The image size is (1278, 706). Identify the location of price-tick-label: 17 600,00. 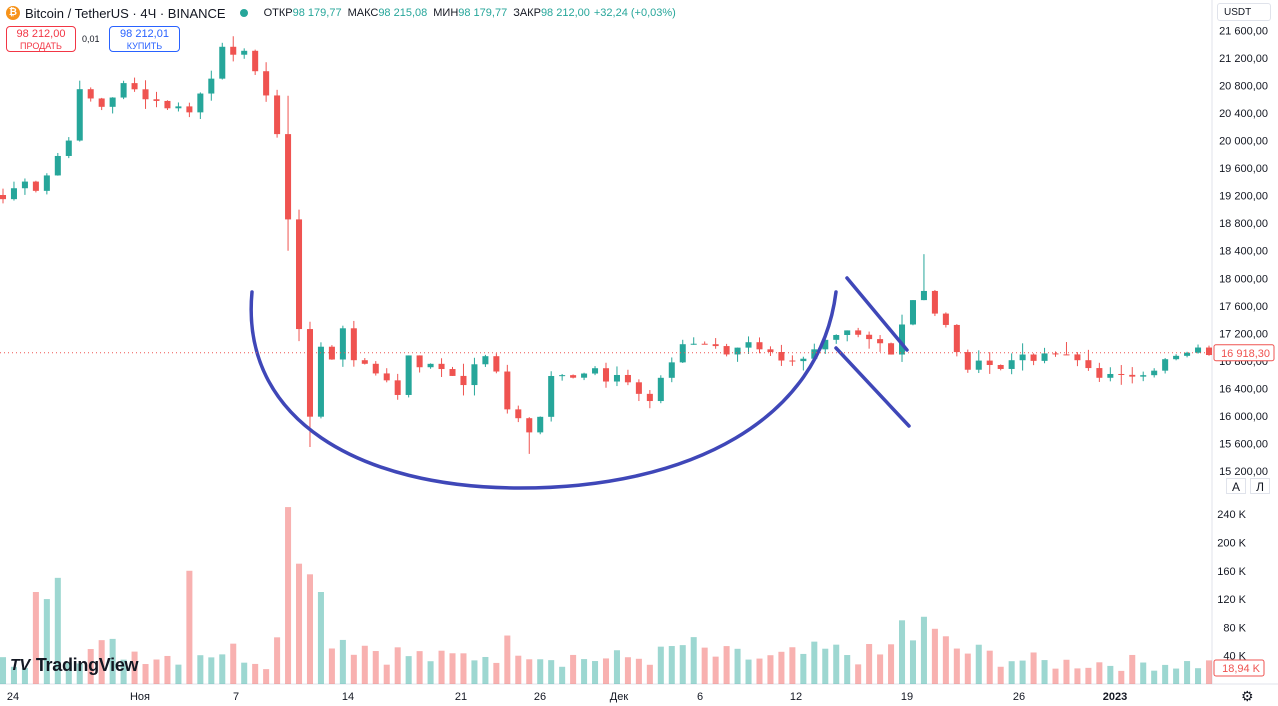
(1243, 307).